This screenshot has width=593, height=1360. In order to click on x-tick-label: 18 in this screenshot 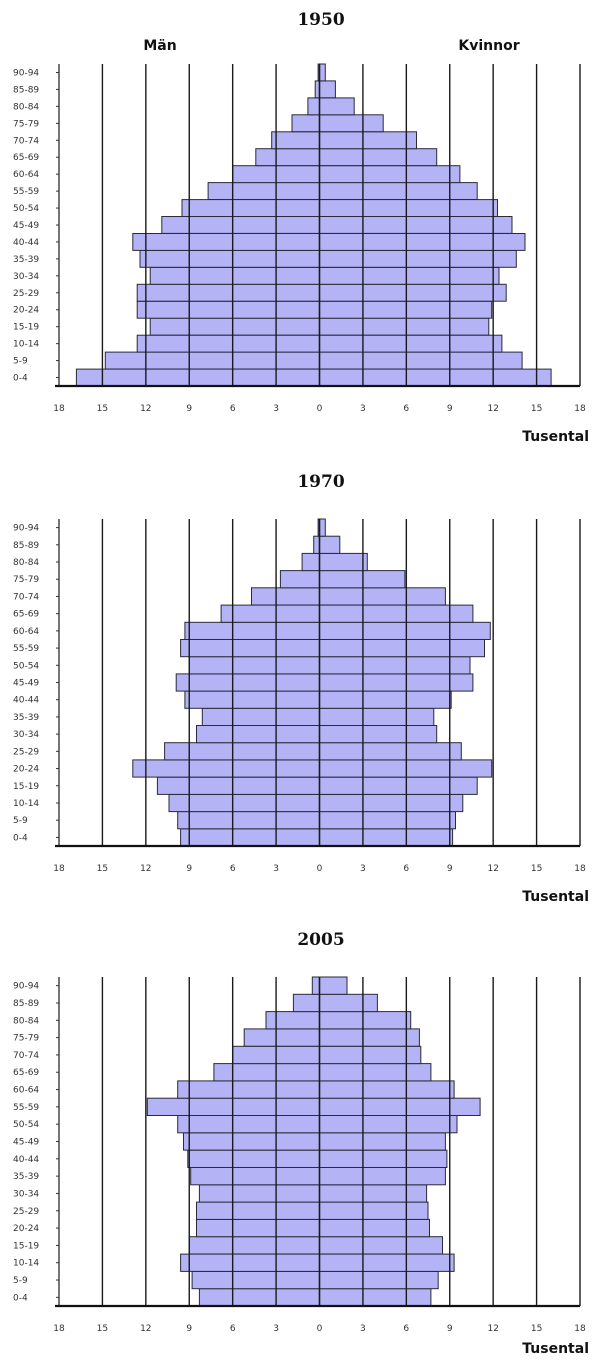, I will do `click(580, 409)`.